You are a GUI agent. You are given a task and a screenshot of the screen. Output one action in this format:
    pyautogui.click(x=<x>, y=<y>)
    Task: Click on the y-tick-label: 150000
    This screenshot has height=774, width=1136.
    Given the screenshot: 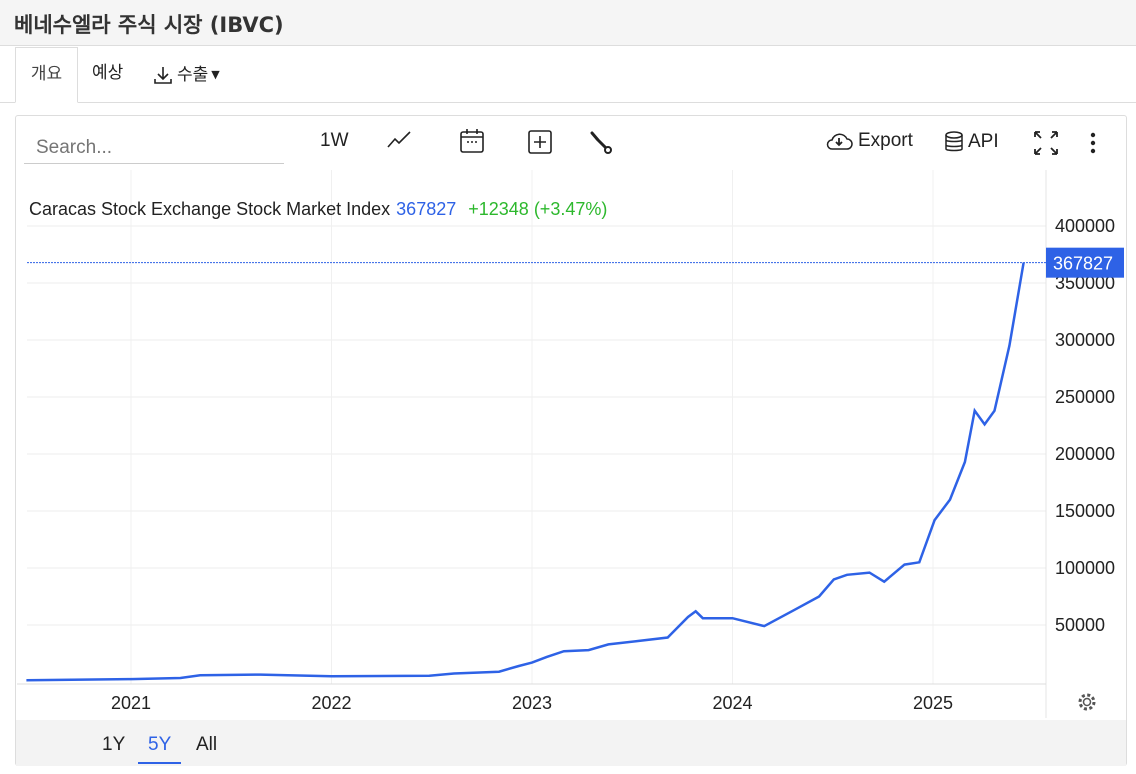 What is the action you would take?
    pyautogui.click(x=1085, y=511)
    